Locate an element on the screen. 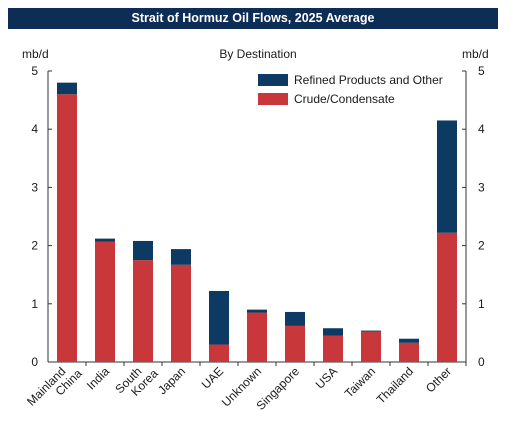 The width and height of the screenshot is (516, 434). chart-title: Strait of Hormuz Oil Flows, 2025 Average is located at coordinates (253, 18).